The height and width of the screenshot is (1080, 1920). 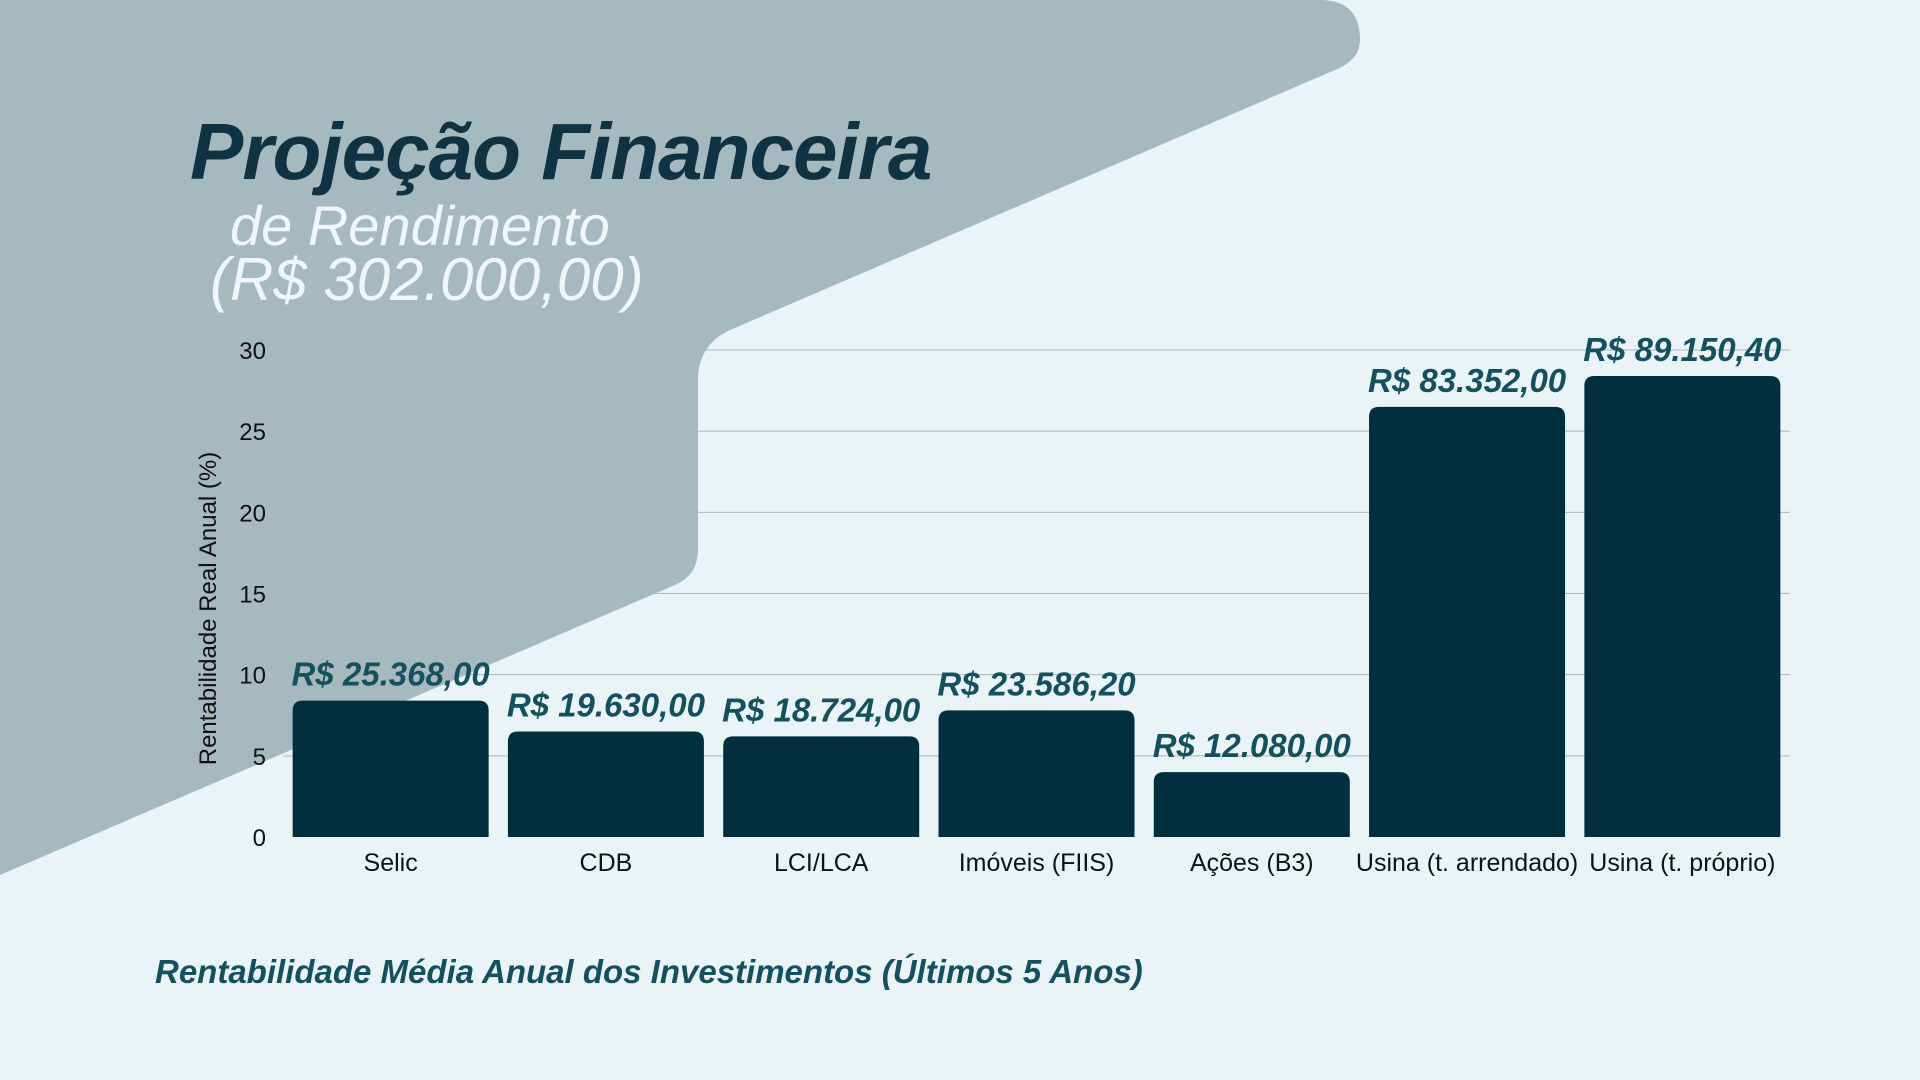 What do you see at coordinates (821, 863) in the screenshot?
I see `x-category-label: LCI/LCA` at bounding box center [821, 863].